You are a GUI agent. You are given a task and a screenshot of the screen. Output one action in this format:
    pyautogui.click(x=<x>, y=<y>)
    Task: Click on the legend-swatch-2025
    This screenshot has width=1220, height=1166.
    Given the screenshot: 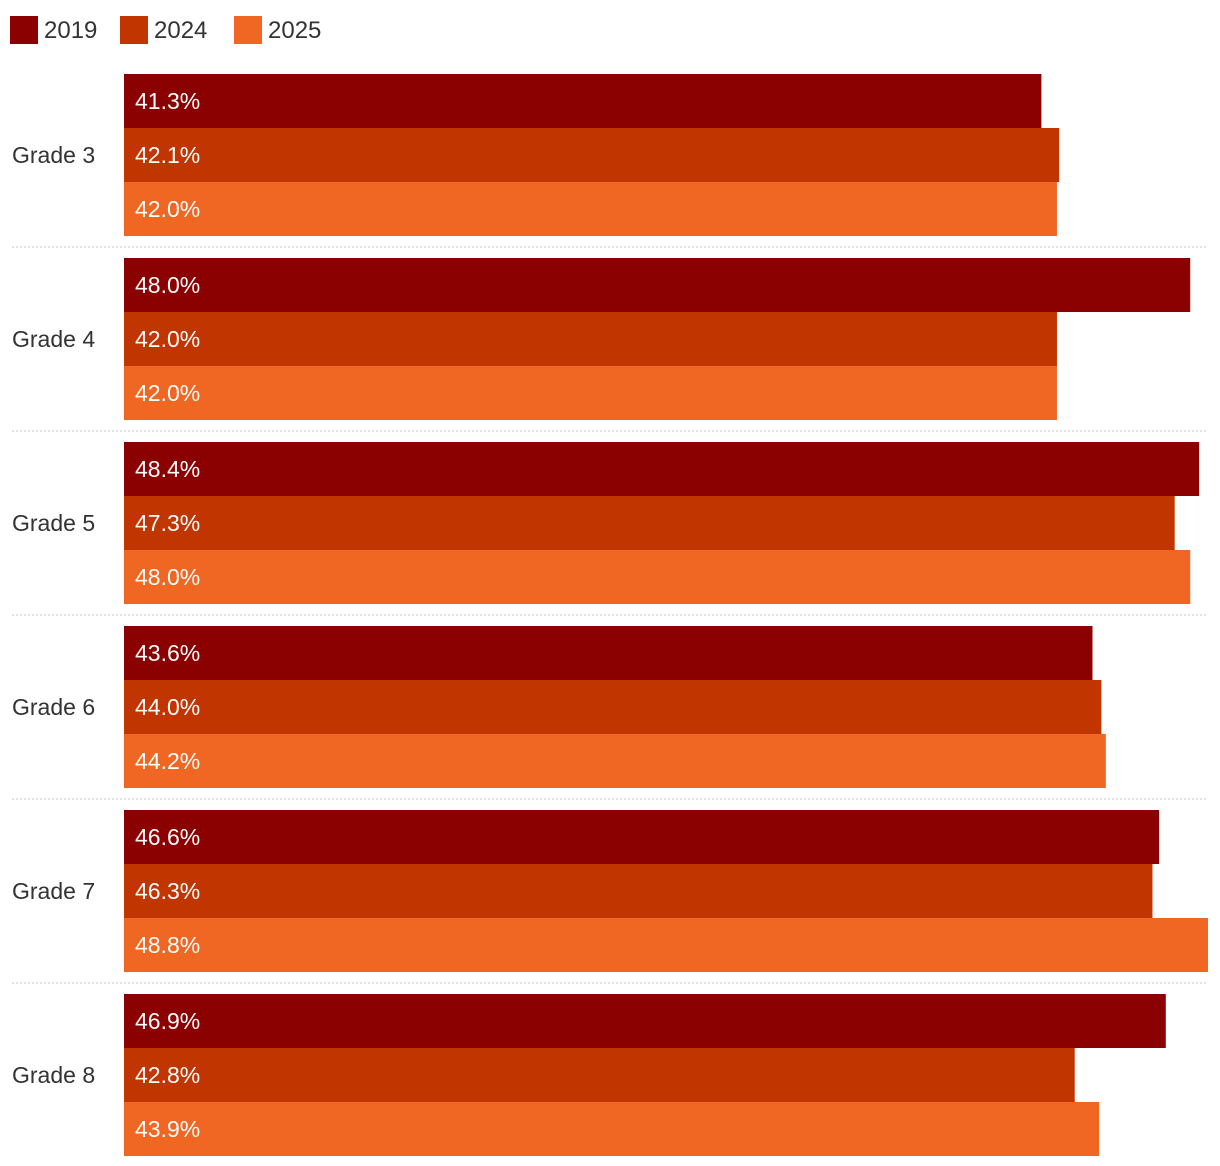 What is the action you would take?
    pyautogui.click(x=248, y=30)
    